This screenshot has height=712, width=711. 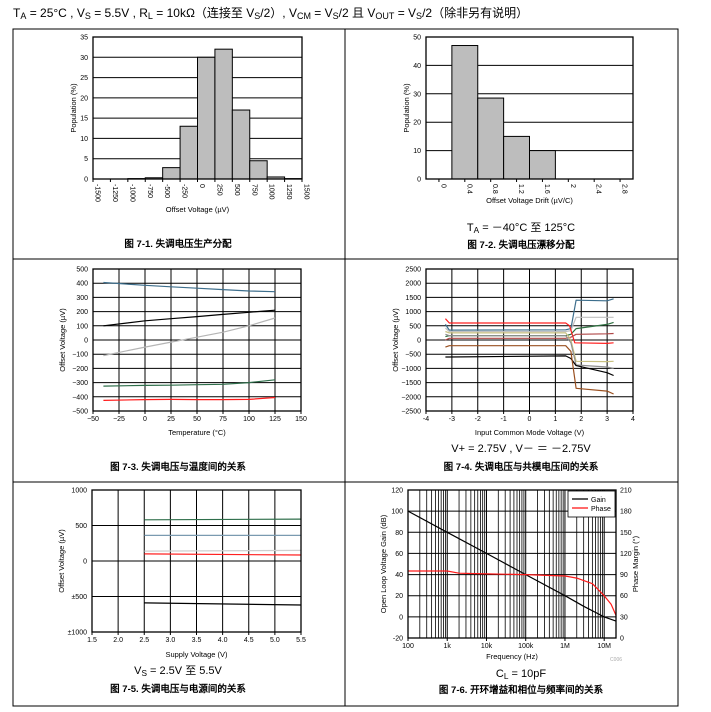 What do you see at coordinates (82, 312) in the screenshot?
I see `y-tick-label: 200` at bounding box center [82, 312].